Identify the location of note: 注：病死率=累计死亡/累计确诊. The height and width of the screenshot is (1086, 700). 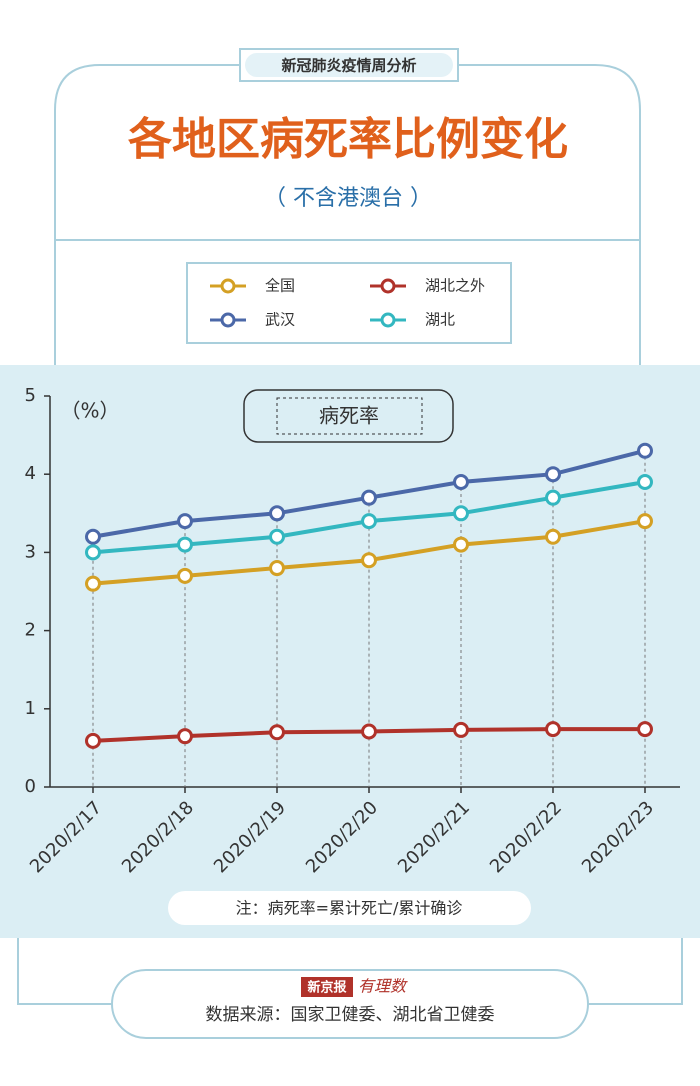
(349, 908).